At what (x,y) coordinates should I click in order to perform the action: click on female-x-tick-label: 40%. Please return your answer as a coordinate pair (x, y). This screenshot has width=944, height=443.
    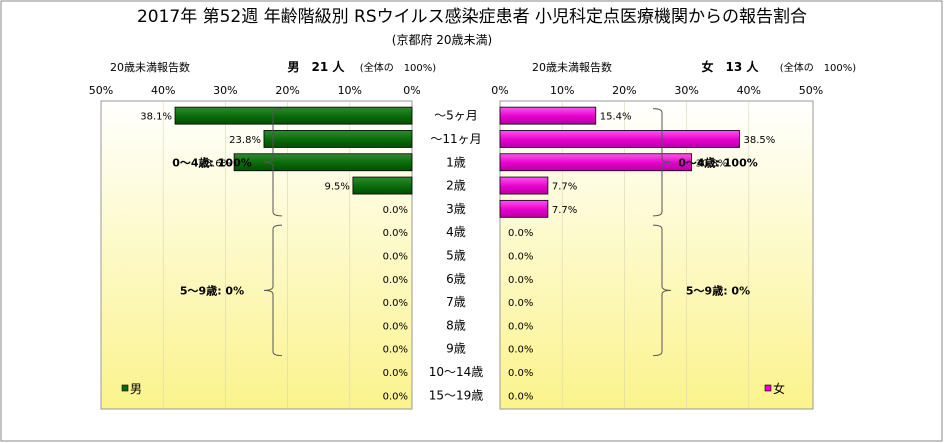
    Looking at the image, I should click on (749, 90).